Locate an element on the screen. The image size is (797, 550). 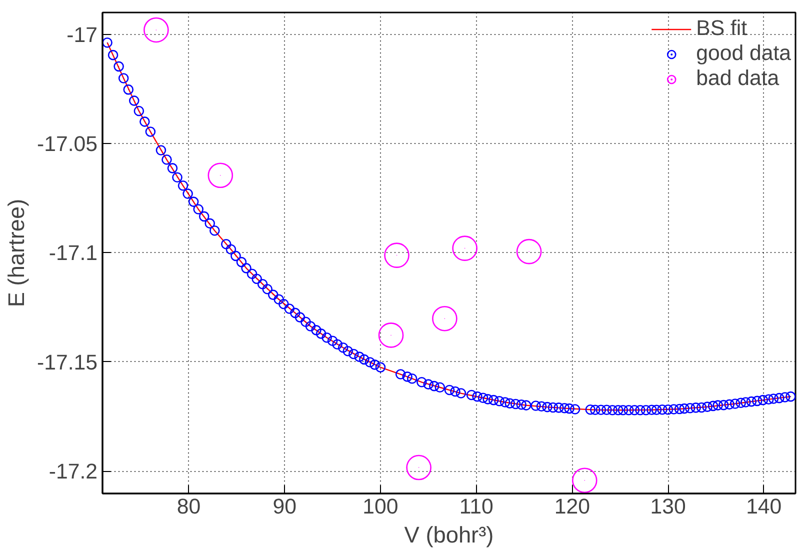
x-tick-label: 100 is located at coordinates (380, 506).